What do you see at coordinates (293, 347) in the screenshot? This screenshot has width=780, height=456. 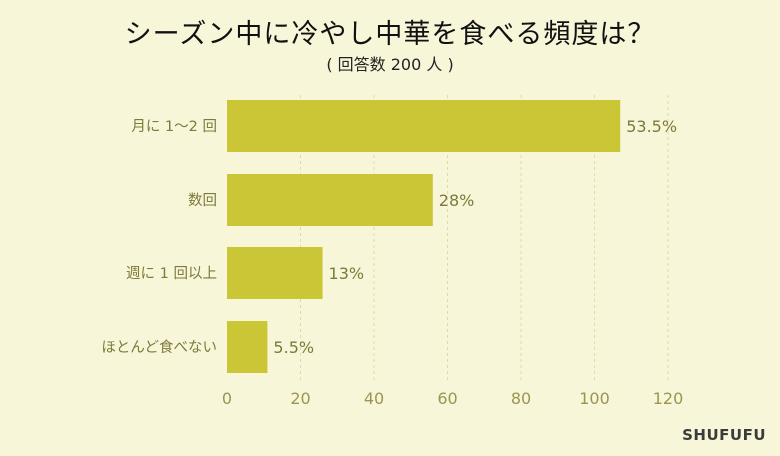 I see `value-label: 5.5%` at bounding box center [293, 347].